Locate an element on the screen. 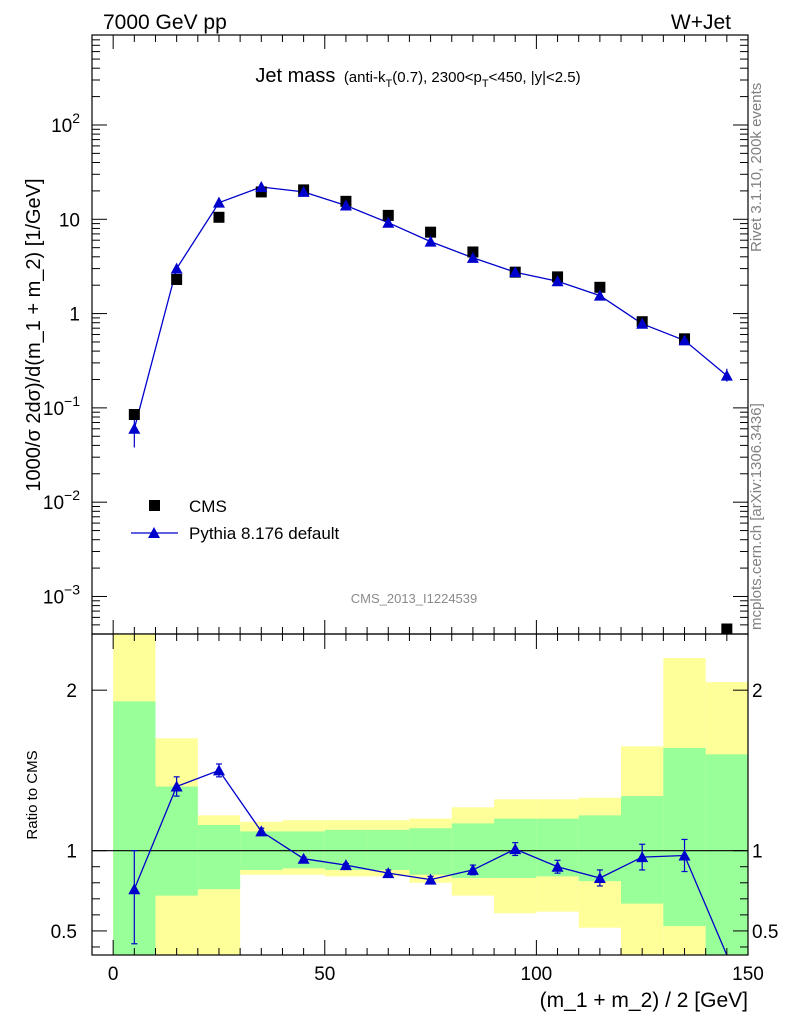 This screenshot has height=1024, width=786. x-axis-label: (m_1 + m_2) / 2 [GeV] is located at coordinates (644, 1000).